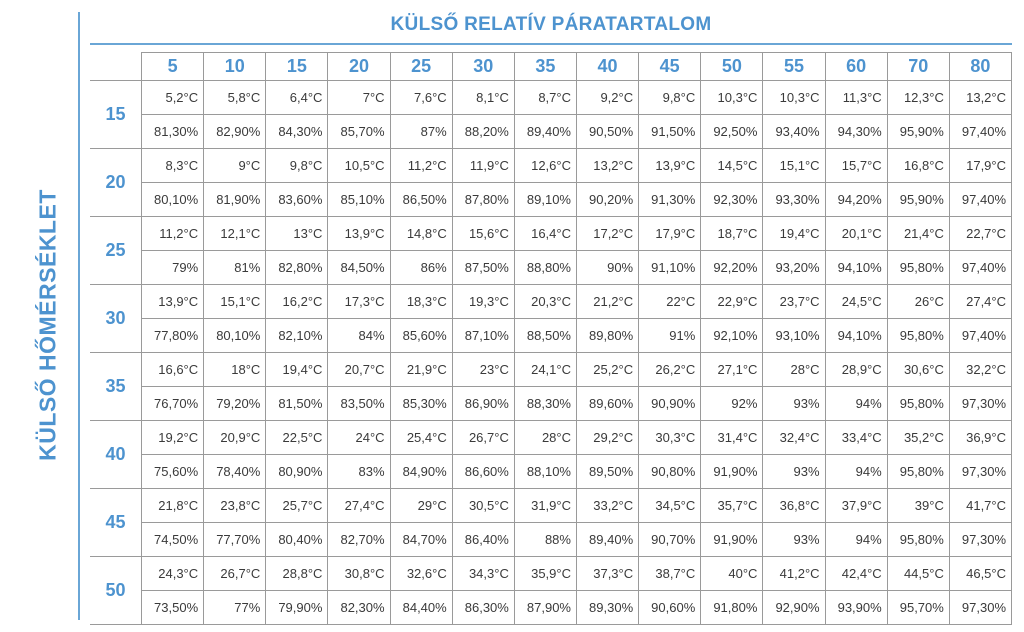 Image resolution: width=1024 pixels, height=632 pixels. I want to click on corner-cell, so click(116, 66).